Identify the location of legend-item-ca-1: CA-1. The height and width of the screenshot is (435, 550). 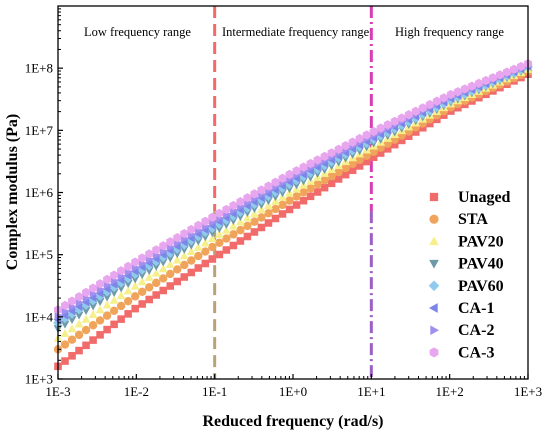
(461, 308).